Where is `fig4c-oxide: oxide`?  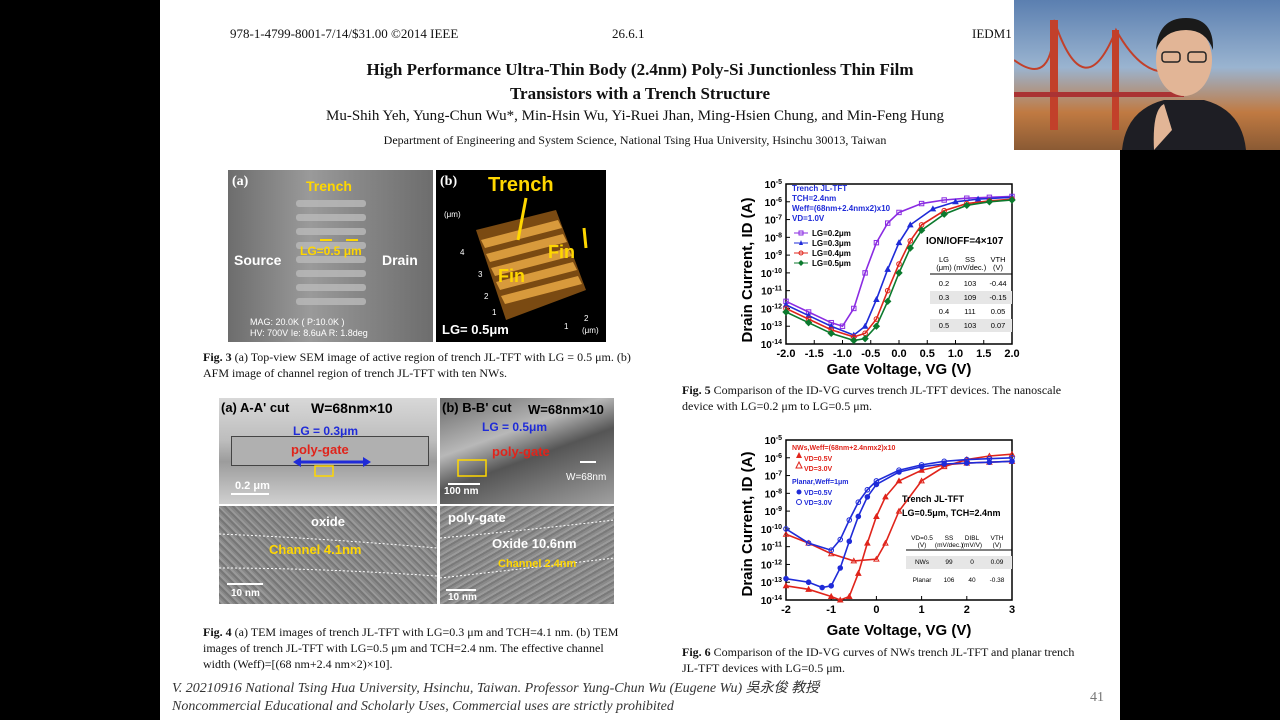 fig4c-oxide: oxide is located at coordinates (328, 521).